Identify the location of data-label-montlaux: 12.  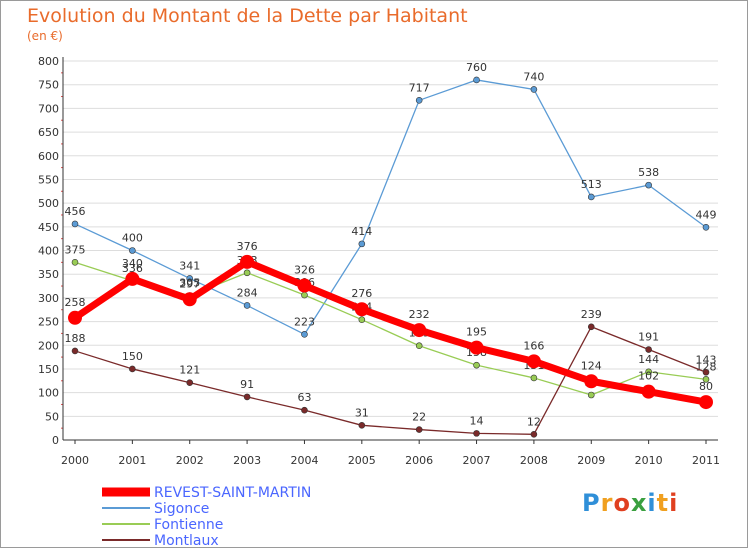
(534, 421).